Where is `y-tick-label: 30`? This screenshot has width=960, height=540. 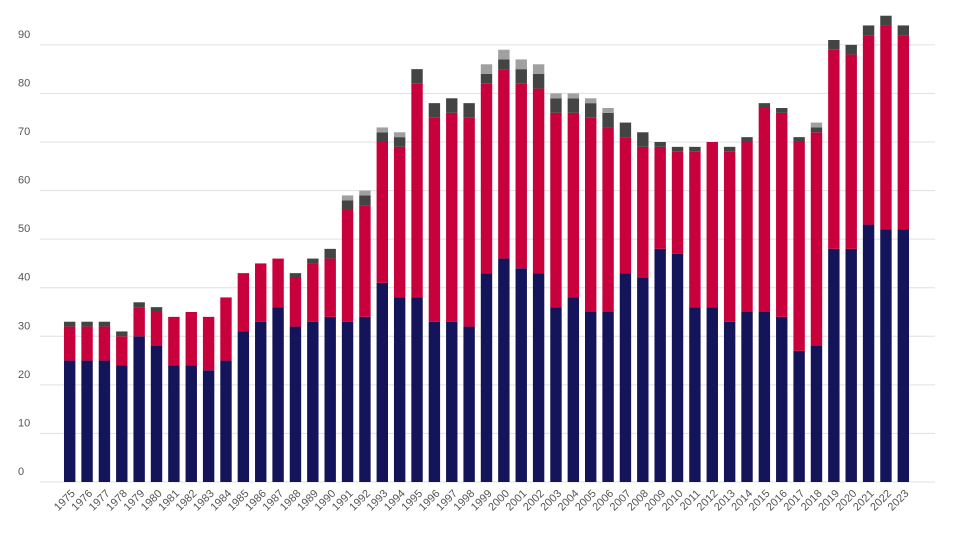 y-tick-label: 30 is located at coordinates (24, 326).